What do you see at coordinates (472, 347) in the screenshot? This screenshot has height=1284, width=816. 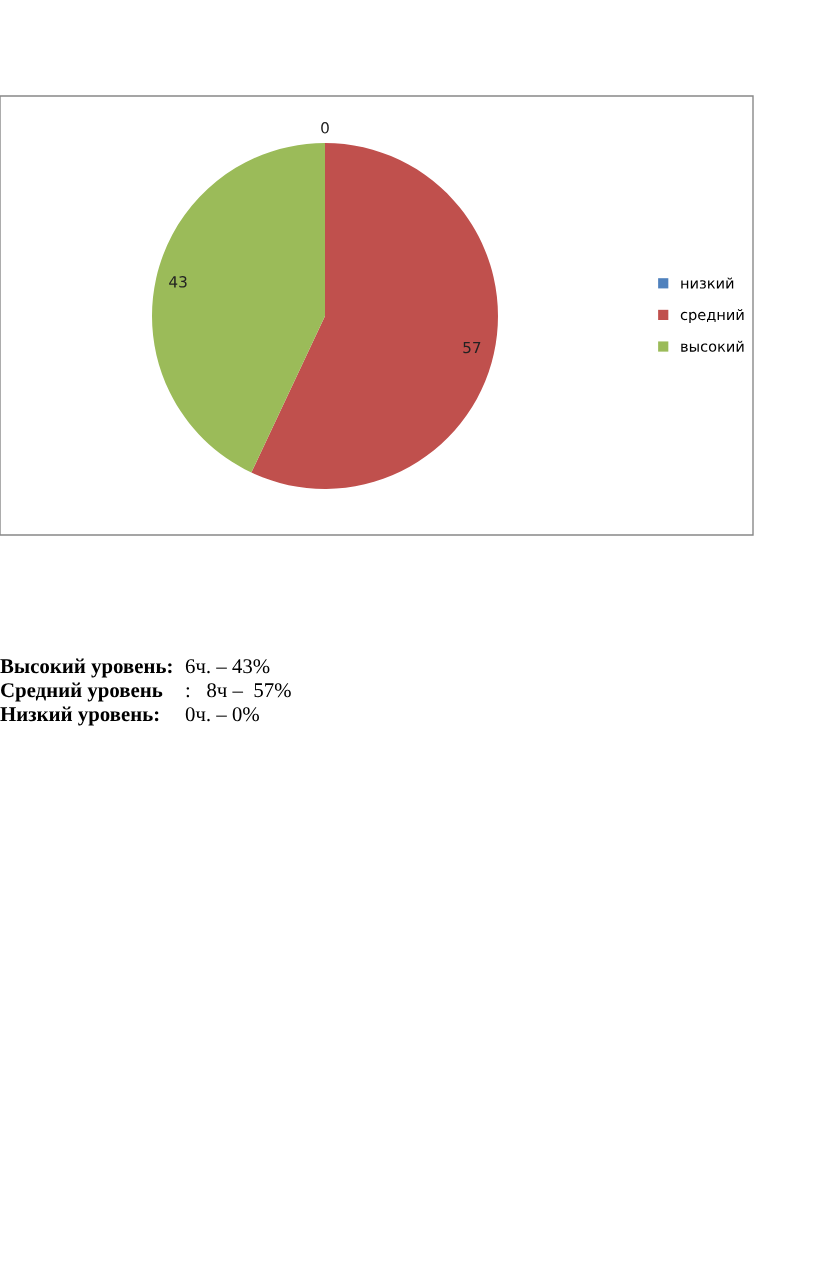 I see `data-label: 57` at bounding box center [472, 347].